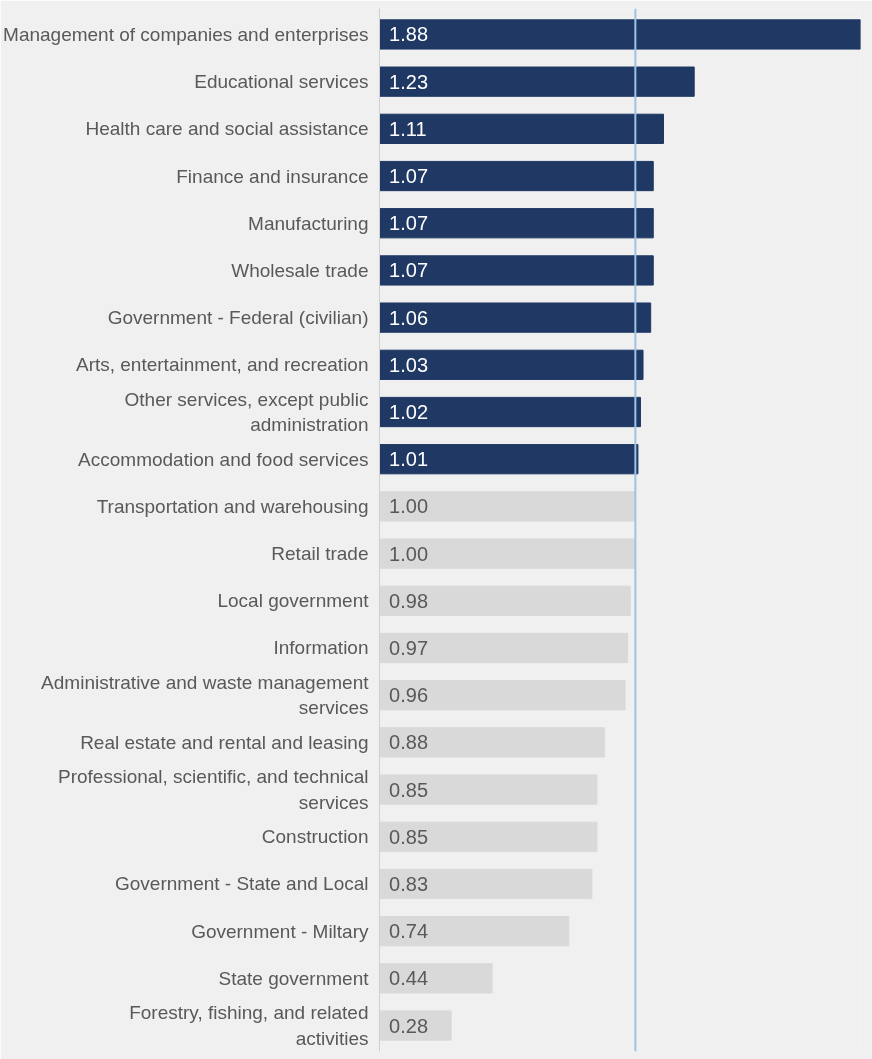 This screenshot has width=872, height=1059. What do you see at coordinates (409, 364) in the screenshot?
I see `data-label: 1.03` at bounding box center [409, 364].